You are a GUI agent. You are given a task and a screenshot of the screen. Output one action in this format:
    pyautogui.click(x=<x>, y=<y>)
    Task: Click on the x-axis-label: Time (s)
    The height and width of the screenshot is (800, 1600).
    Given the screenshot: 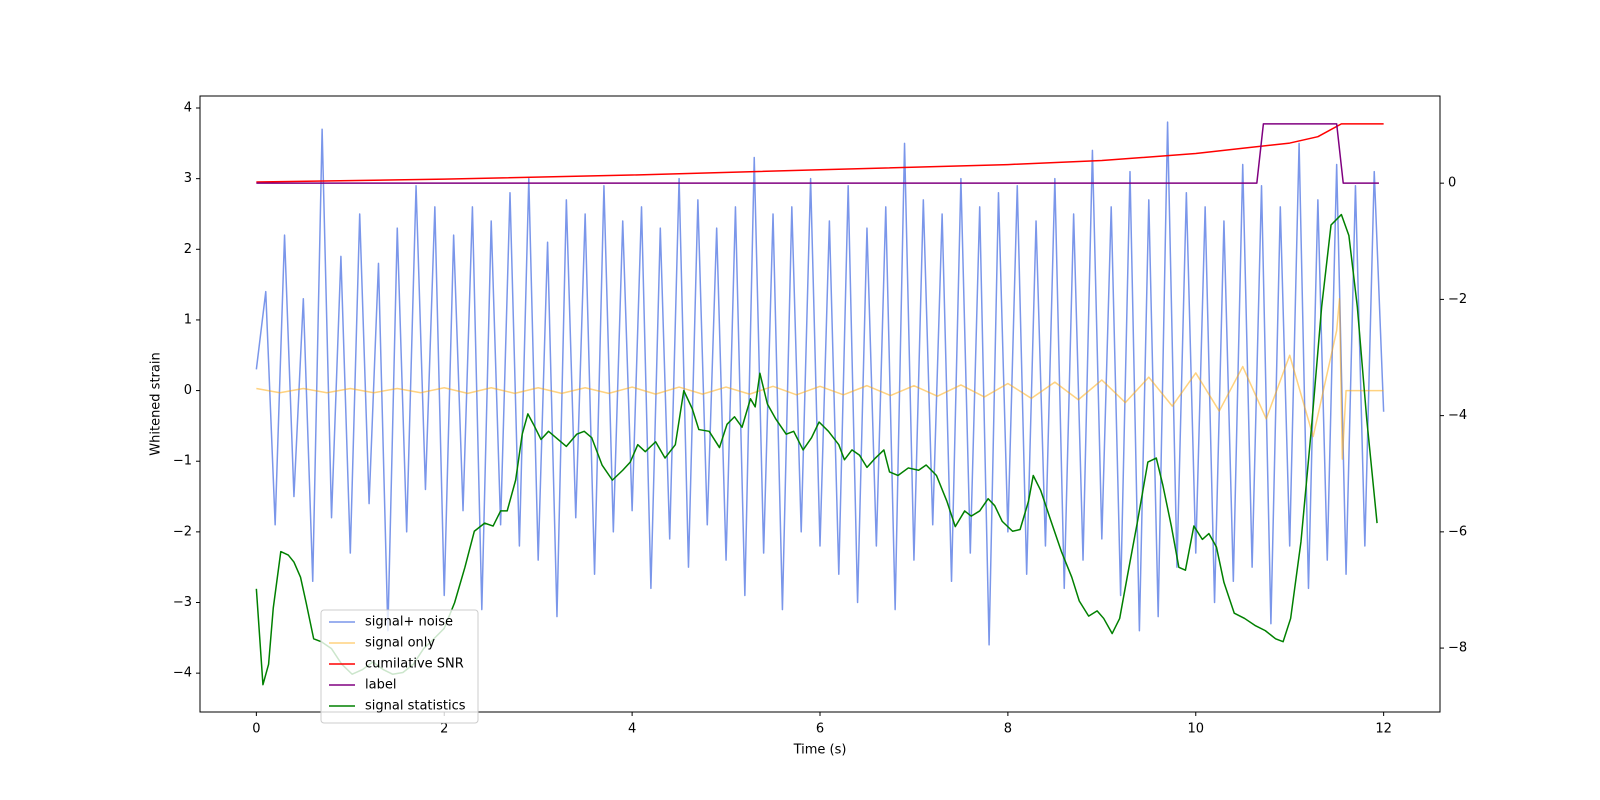 What is the action you would take?
    pyautogui.click(x=820, y=750)
    